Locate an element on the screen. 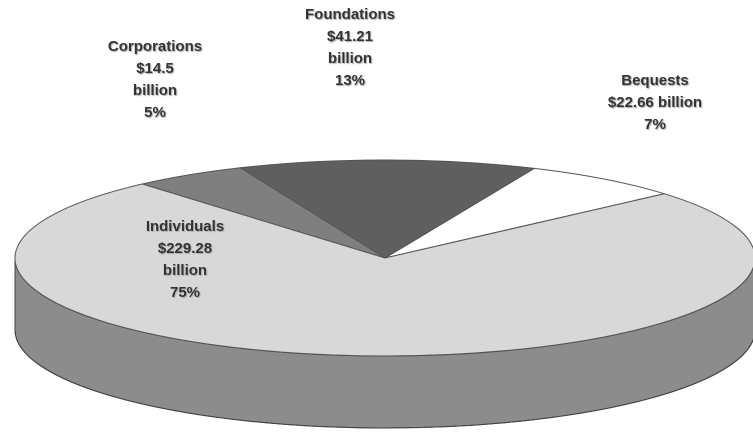  slice-name: Corporations is located at coordinates (155, 46).